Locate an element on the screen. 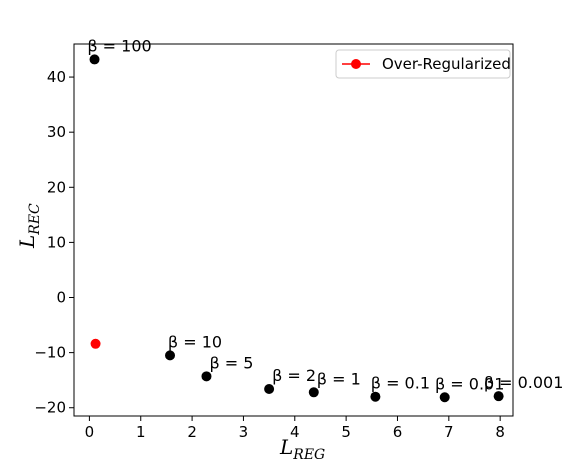  legend-box is located at coordinates (423, 64).